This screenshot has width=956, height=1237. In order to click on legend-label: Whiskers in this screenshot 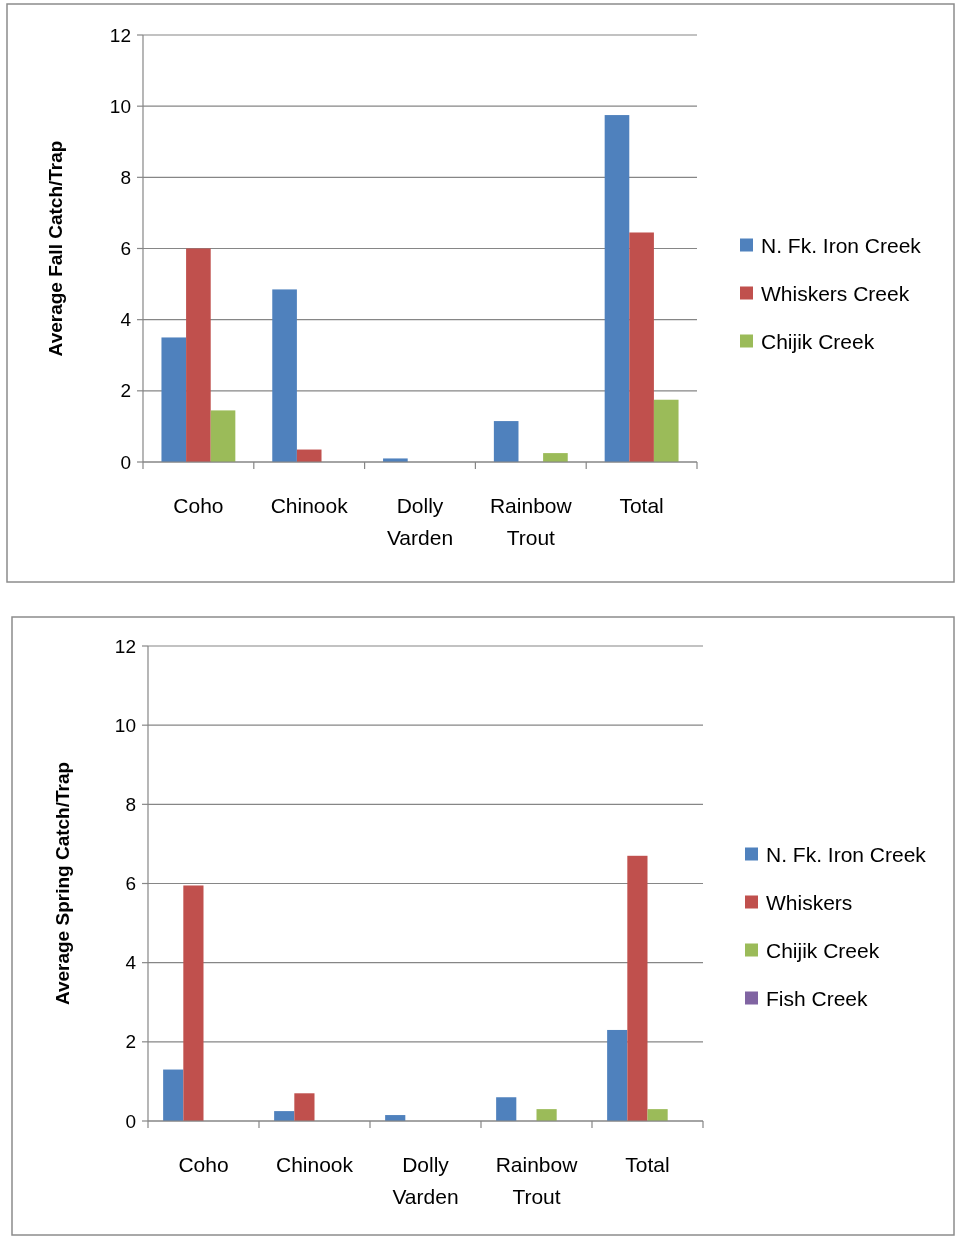, I will do `click(809, 902)`.